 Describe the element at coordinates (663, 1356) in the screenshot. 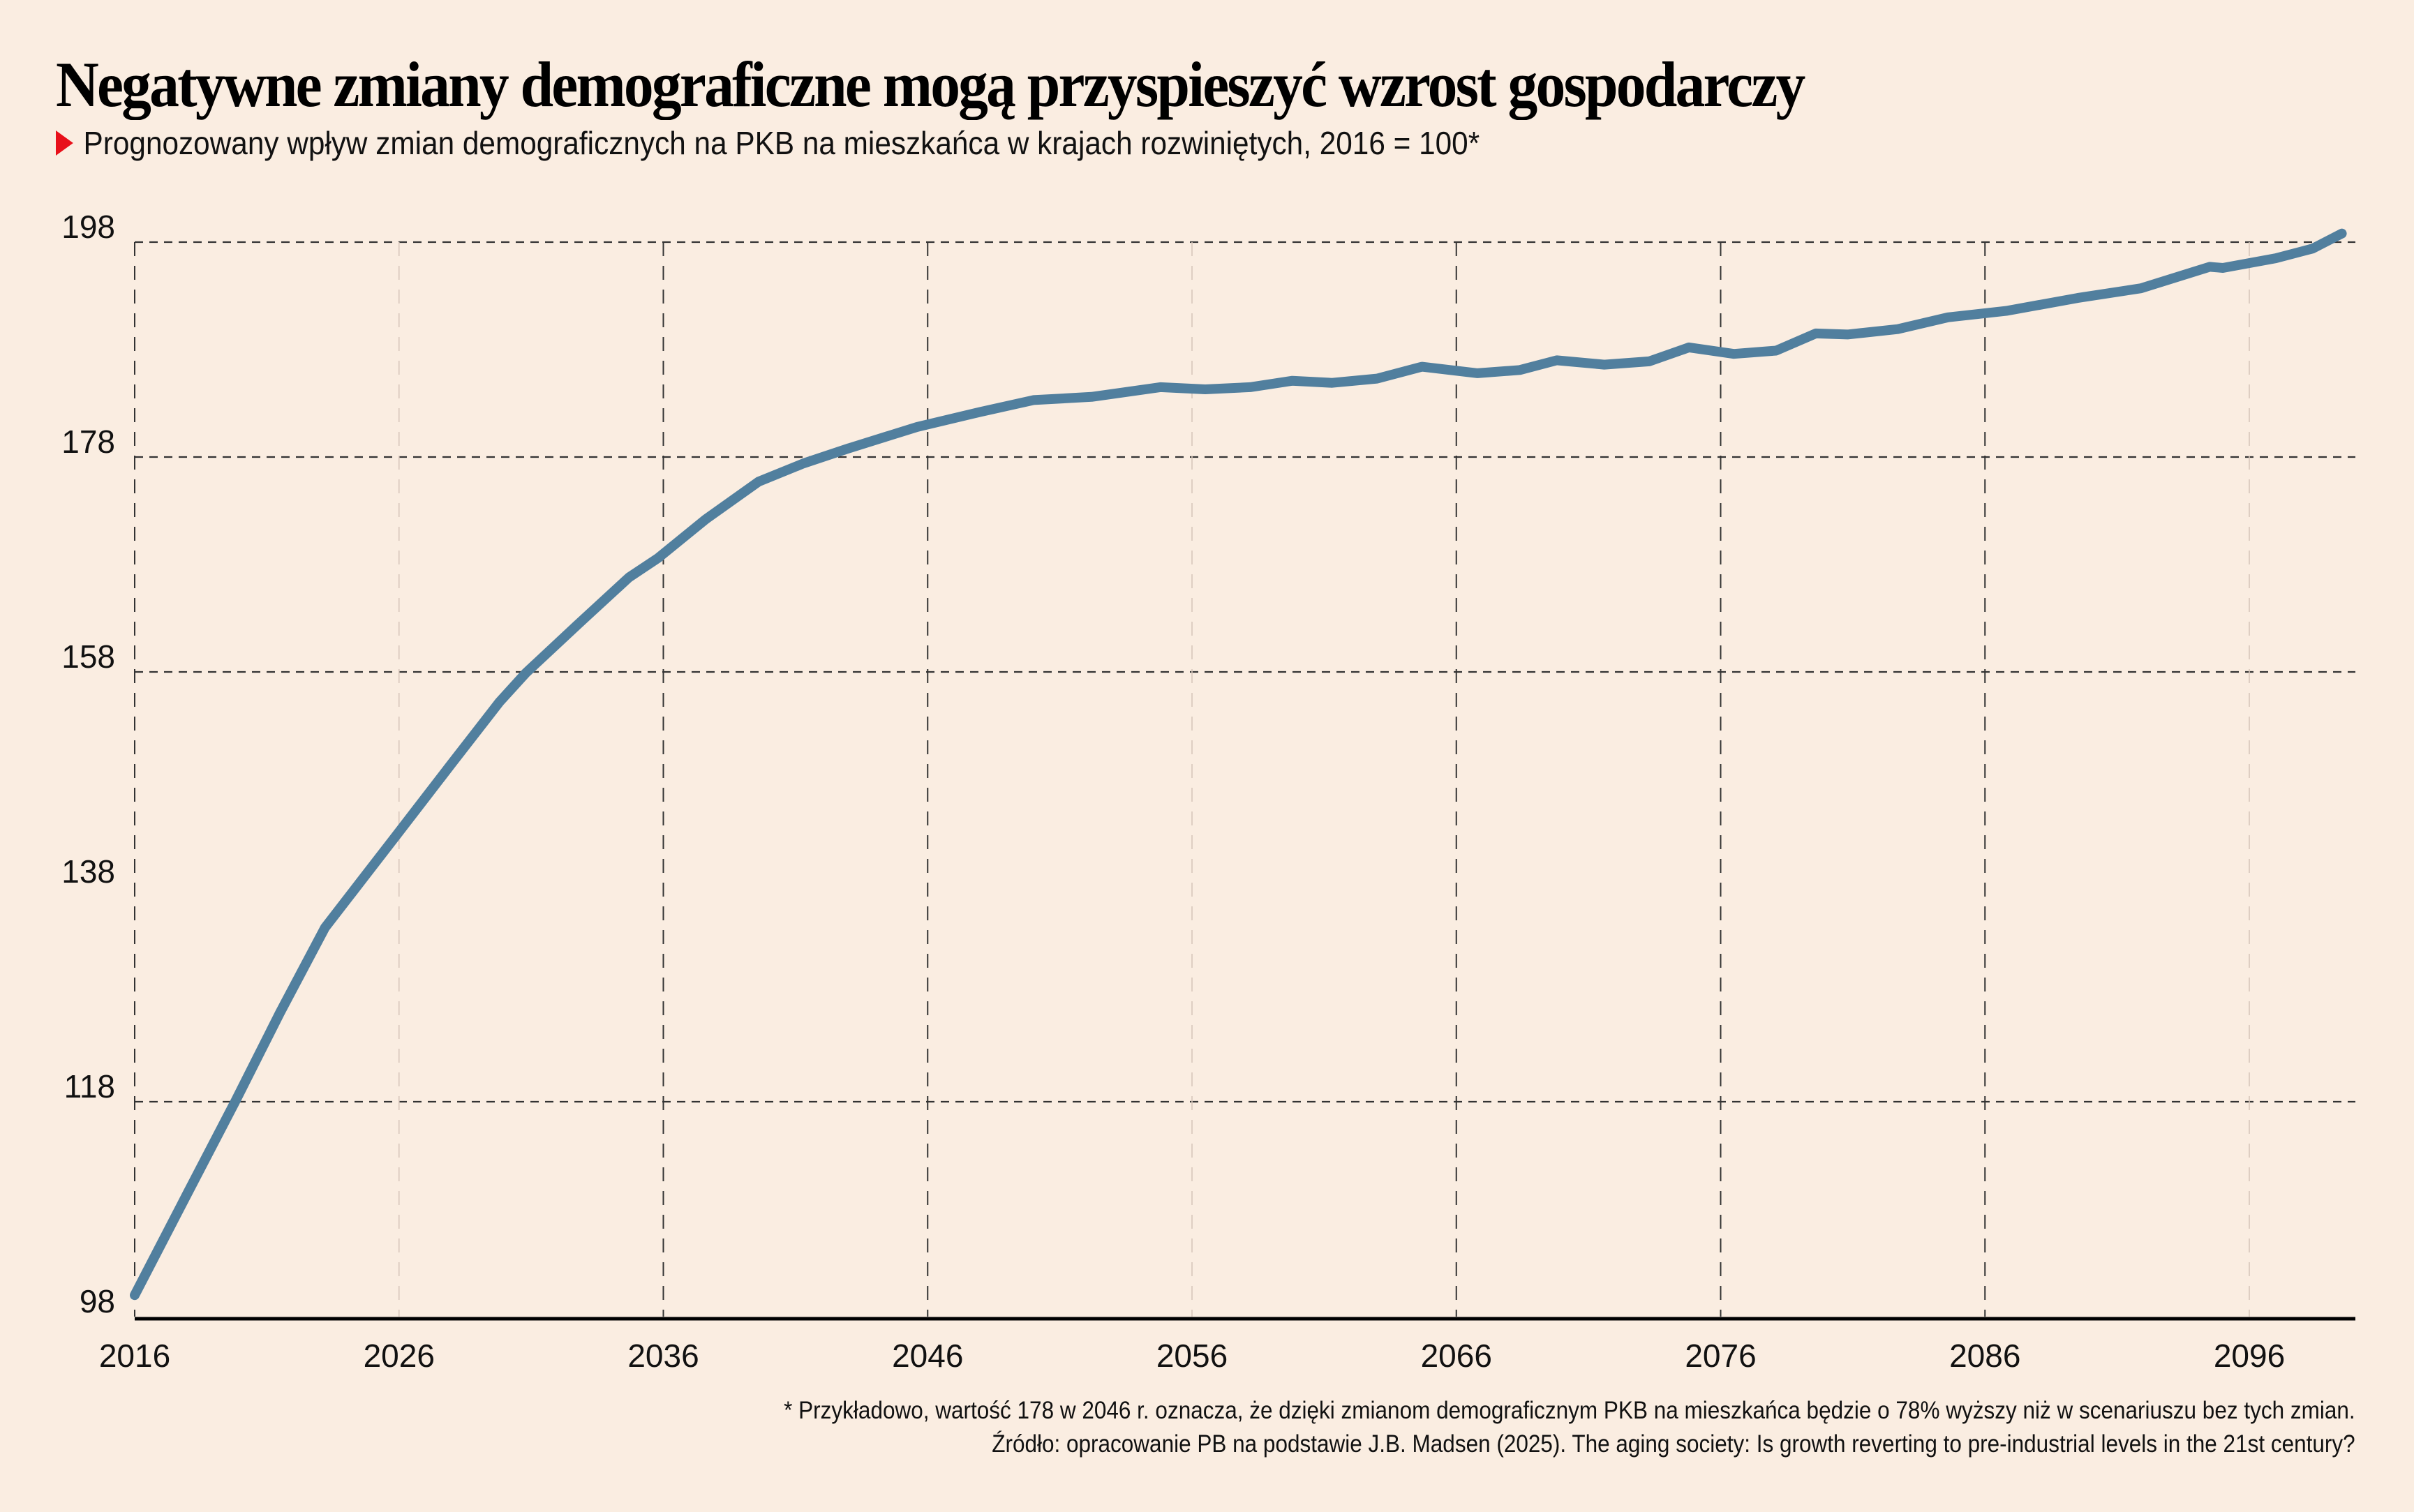

I see `x-tick-label: 2036` at that location.